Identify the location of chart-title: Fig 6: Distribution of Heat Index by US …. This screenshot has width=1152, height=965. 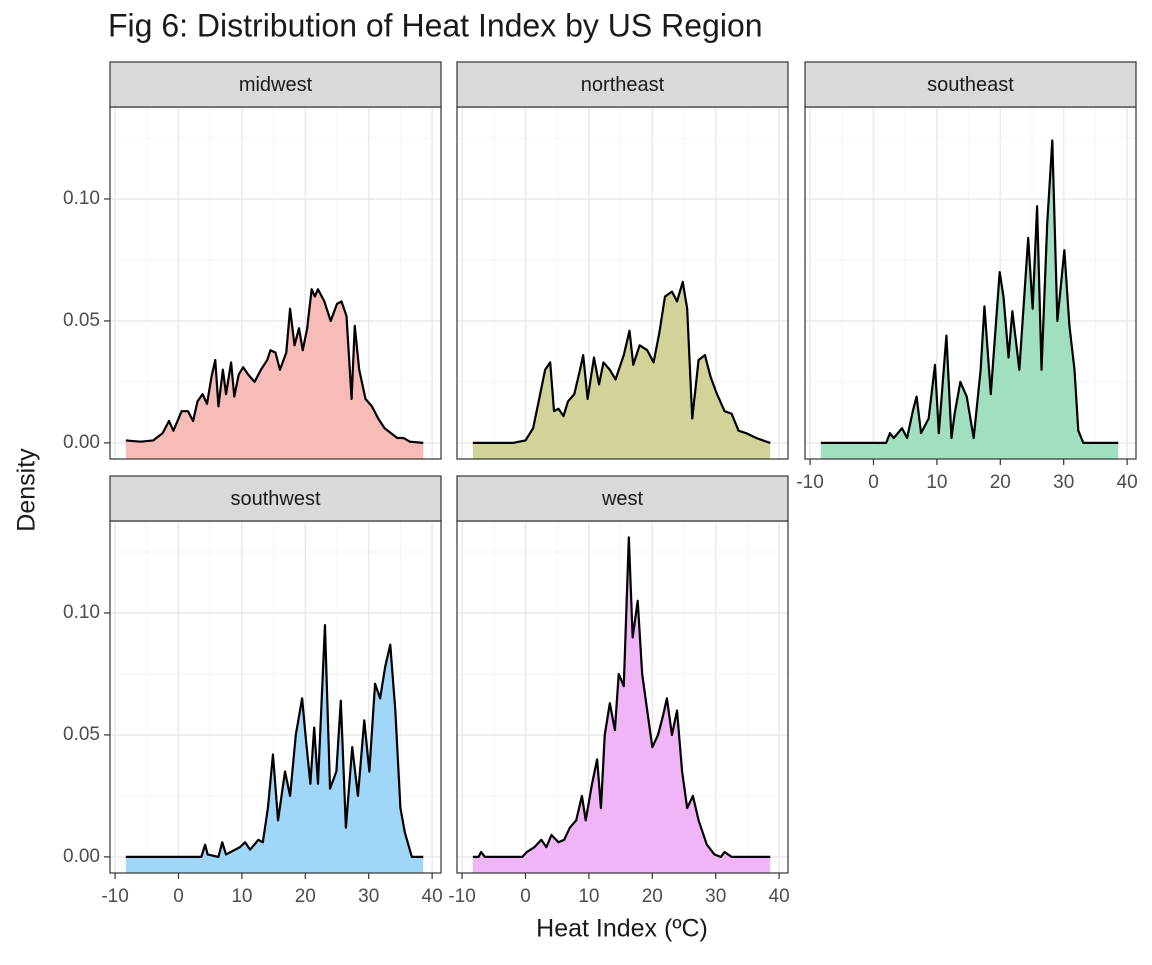
(435, 25).